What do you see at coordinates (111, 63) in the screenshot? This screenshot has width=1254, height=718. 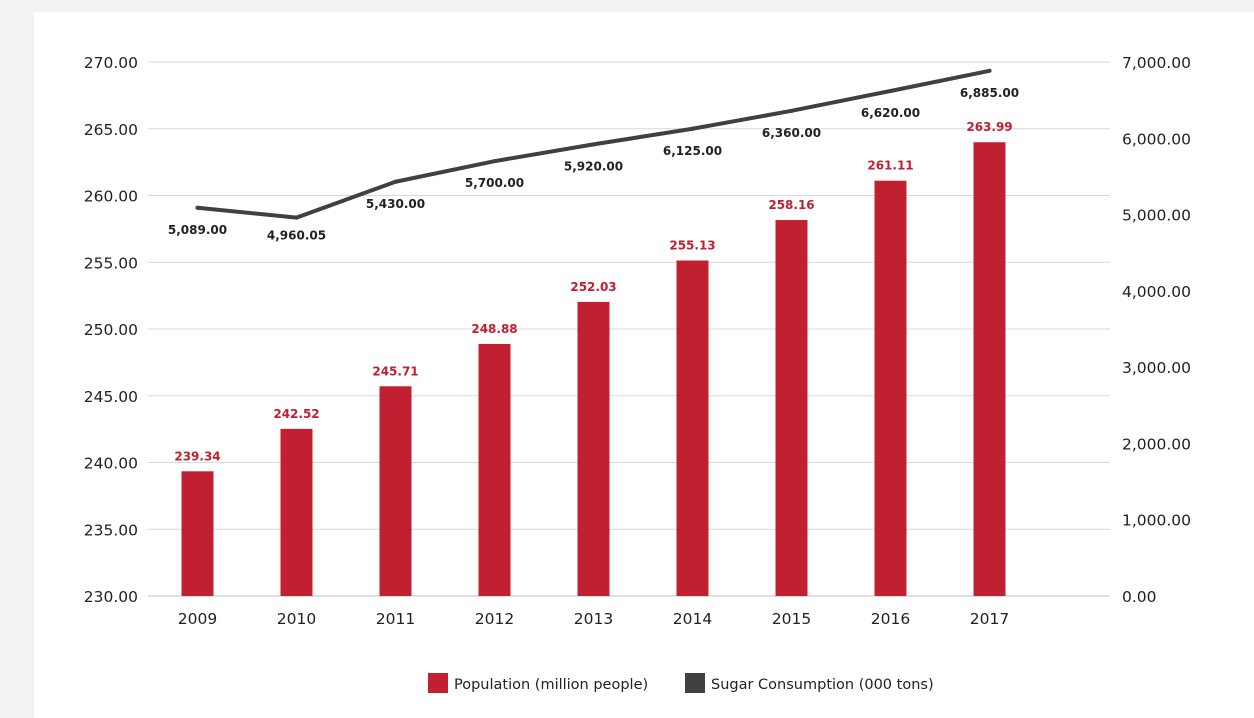 I see `left-axis-tick-label: 270.00` at bounding box center [111, 63].